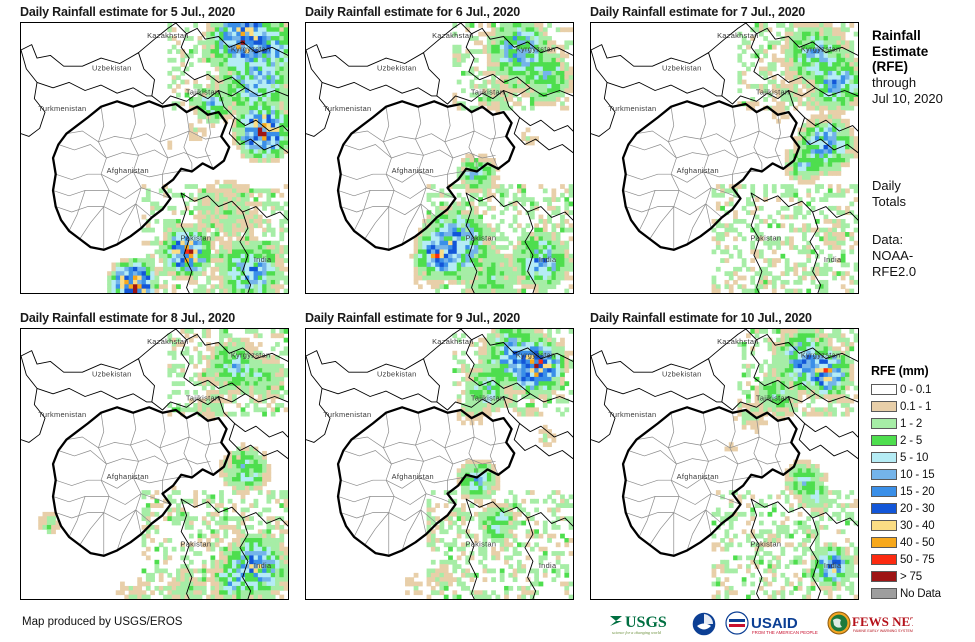 The height and width of the screenshot is (642, 975). I want to click on panel-title: Daily Rainfall estimate for 8 Jul., 2020, so click(128, 318).